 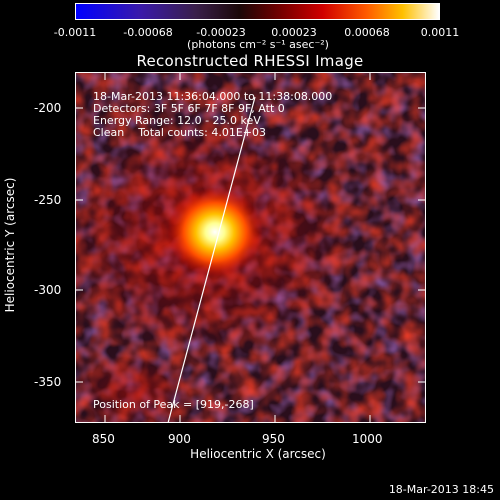 I want to click on solar-limb-line, so click(x=211, y=259).